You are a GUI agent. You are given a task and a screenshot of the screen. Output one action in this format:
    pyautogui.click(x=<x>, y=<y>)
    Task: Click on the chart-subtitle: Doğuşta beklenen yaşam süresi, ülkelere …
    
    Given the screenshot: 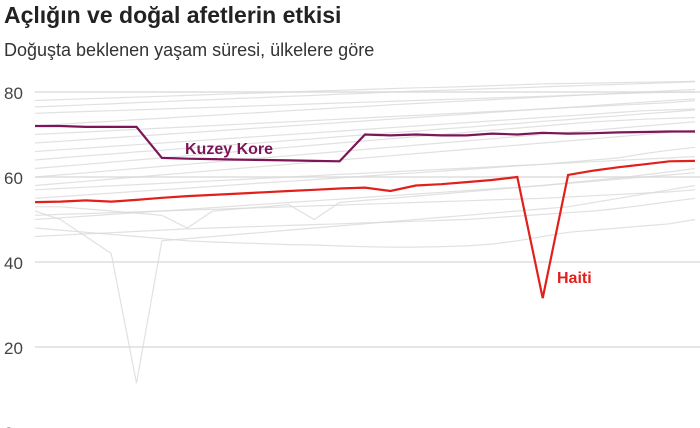 What is the action you would take?
    pyautogui.click(x=189, y=50)
    